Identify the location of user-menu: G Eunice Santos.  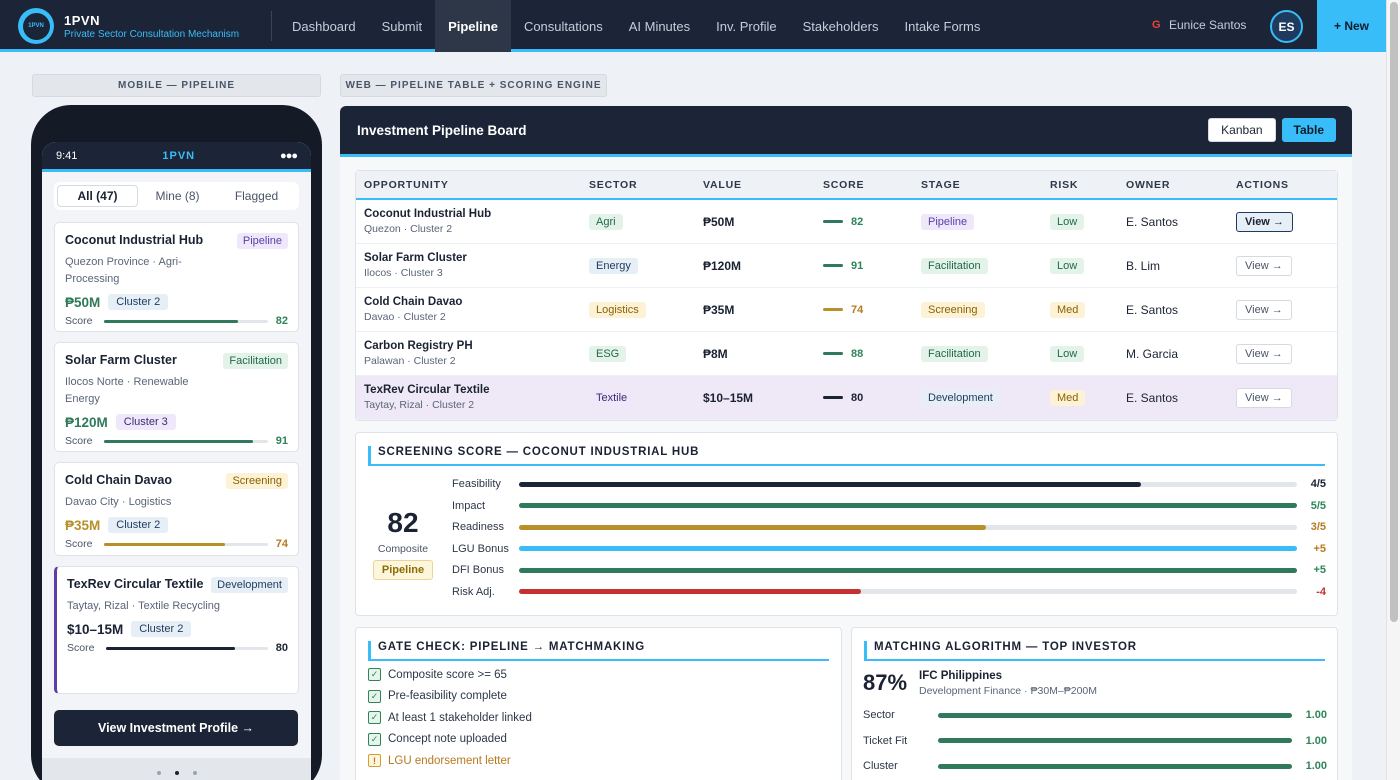
(1199, 25).